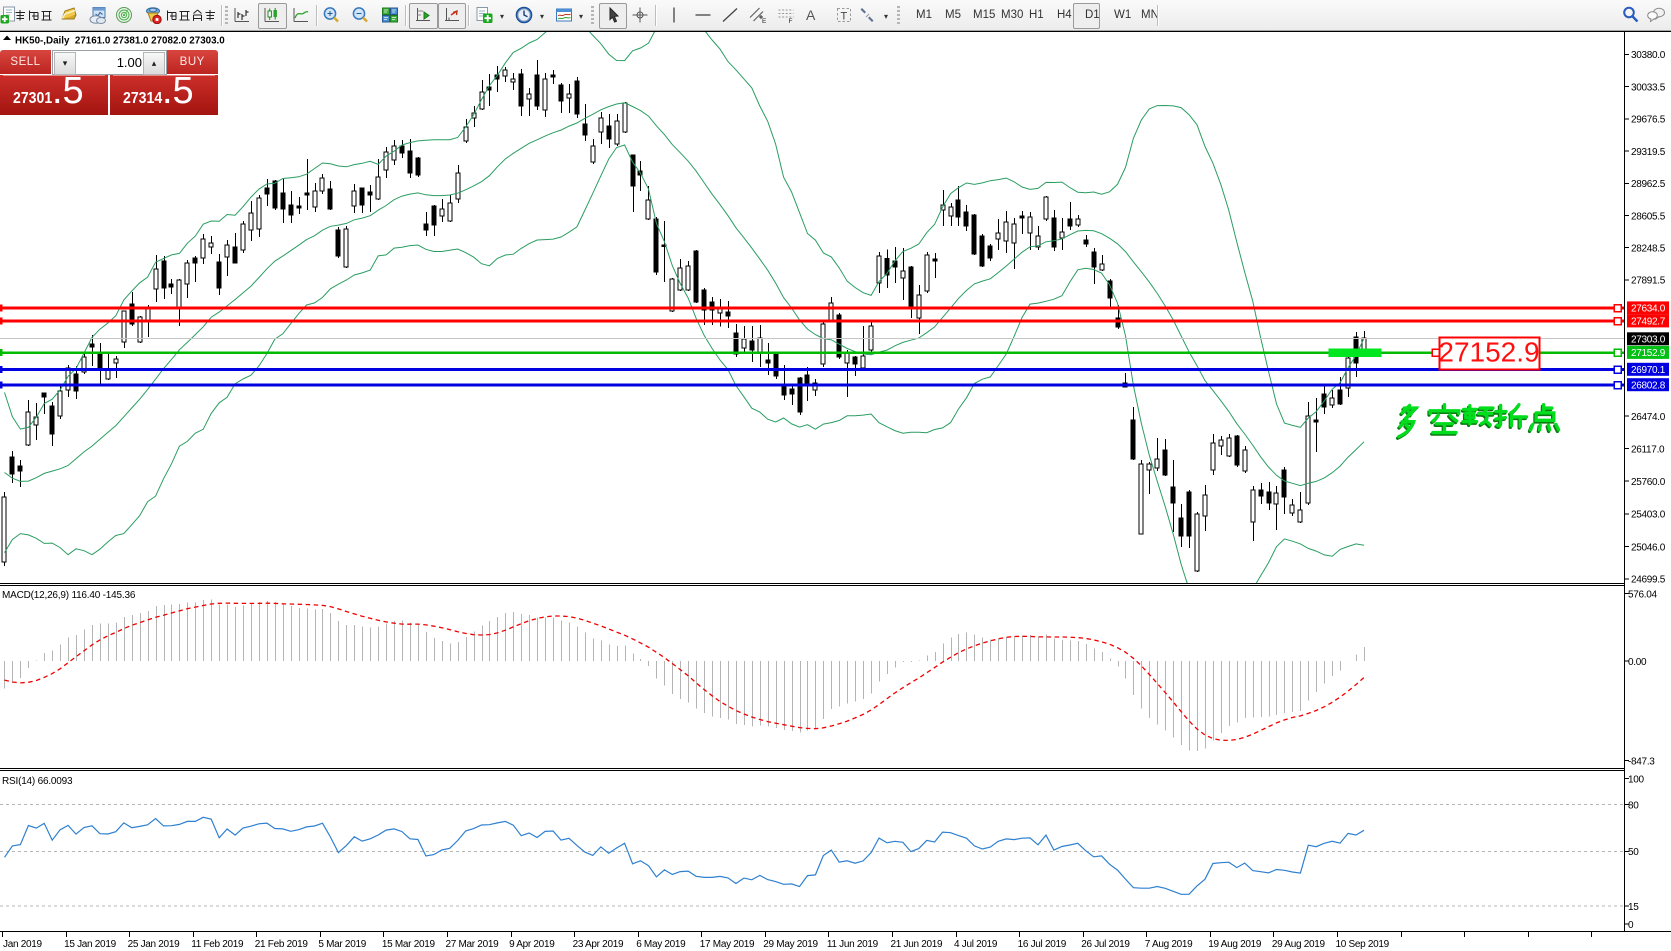  I want to click on svg-text: 10 Sep 2019, so click(1363, 944).